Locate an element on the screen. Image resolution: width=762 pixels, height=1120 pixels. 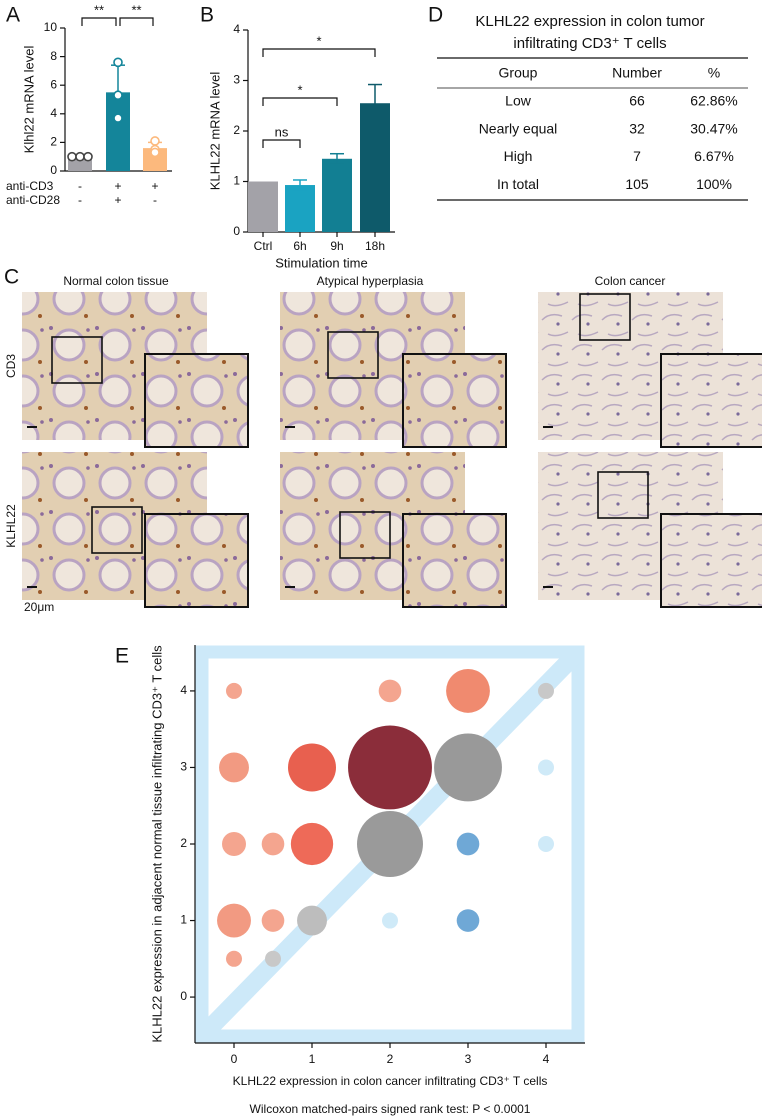
column-title: Atypical hyperplasia is located at coordinates (370, 281).